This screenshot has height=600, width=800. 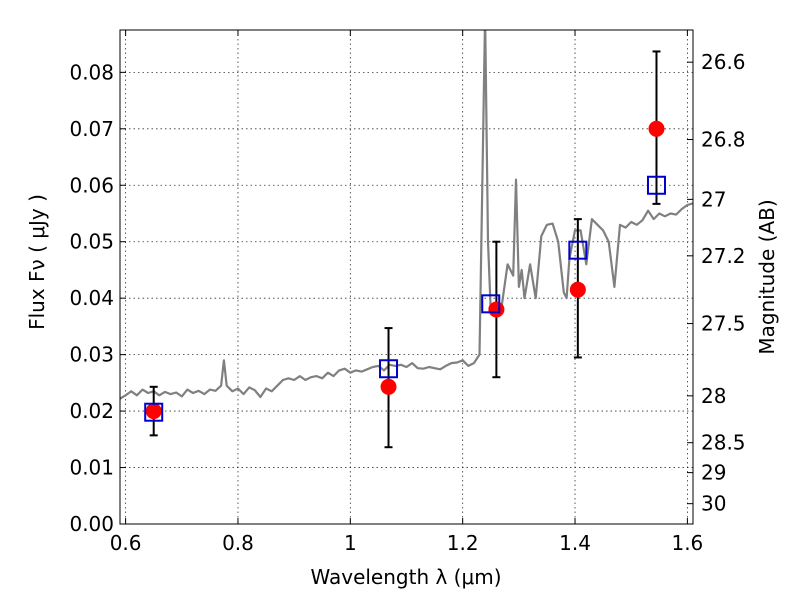 What do you see at coordinates (91, 355) in the screenshot?
I see `y-tick-label: 0.03` at bounding box center [91, 355].